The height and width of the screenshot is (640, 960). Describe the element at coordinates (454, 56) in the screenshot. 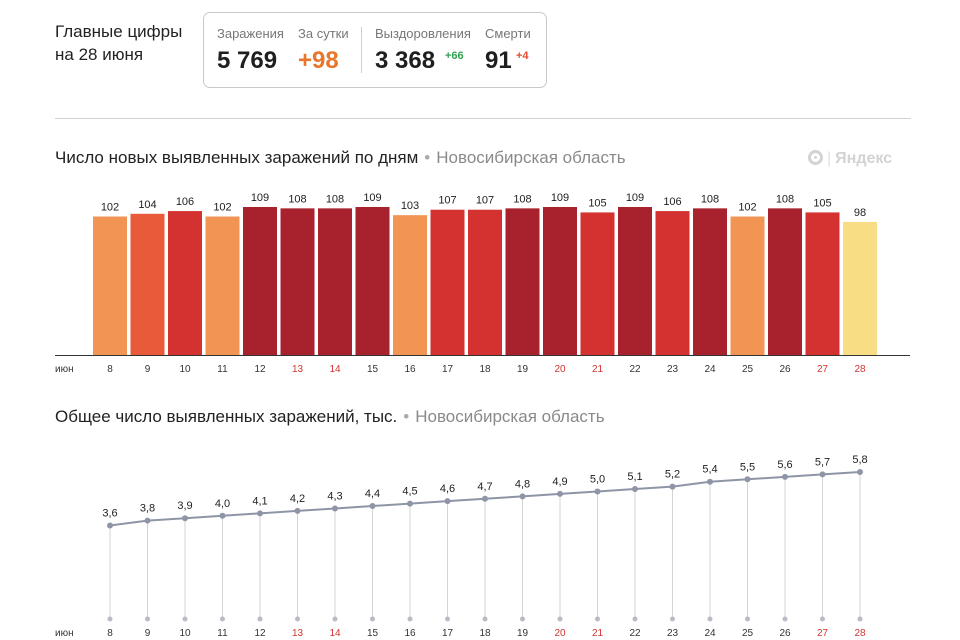

I see `stat-recoveries-delta: +66` at that location.